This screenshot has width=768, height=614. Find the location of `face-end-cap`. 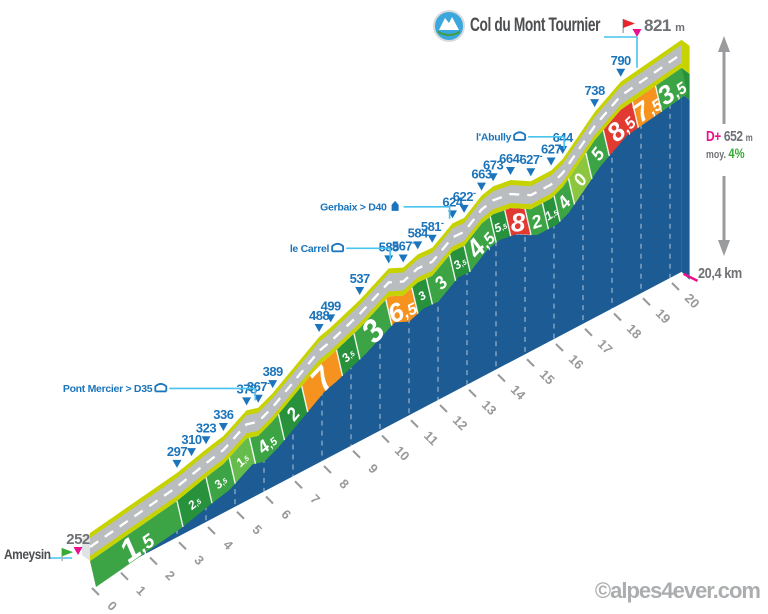

face-end-cap is located at coordinates (685, 186).